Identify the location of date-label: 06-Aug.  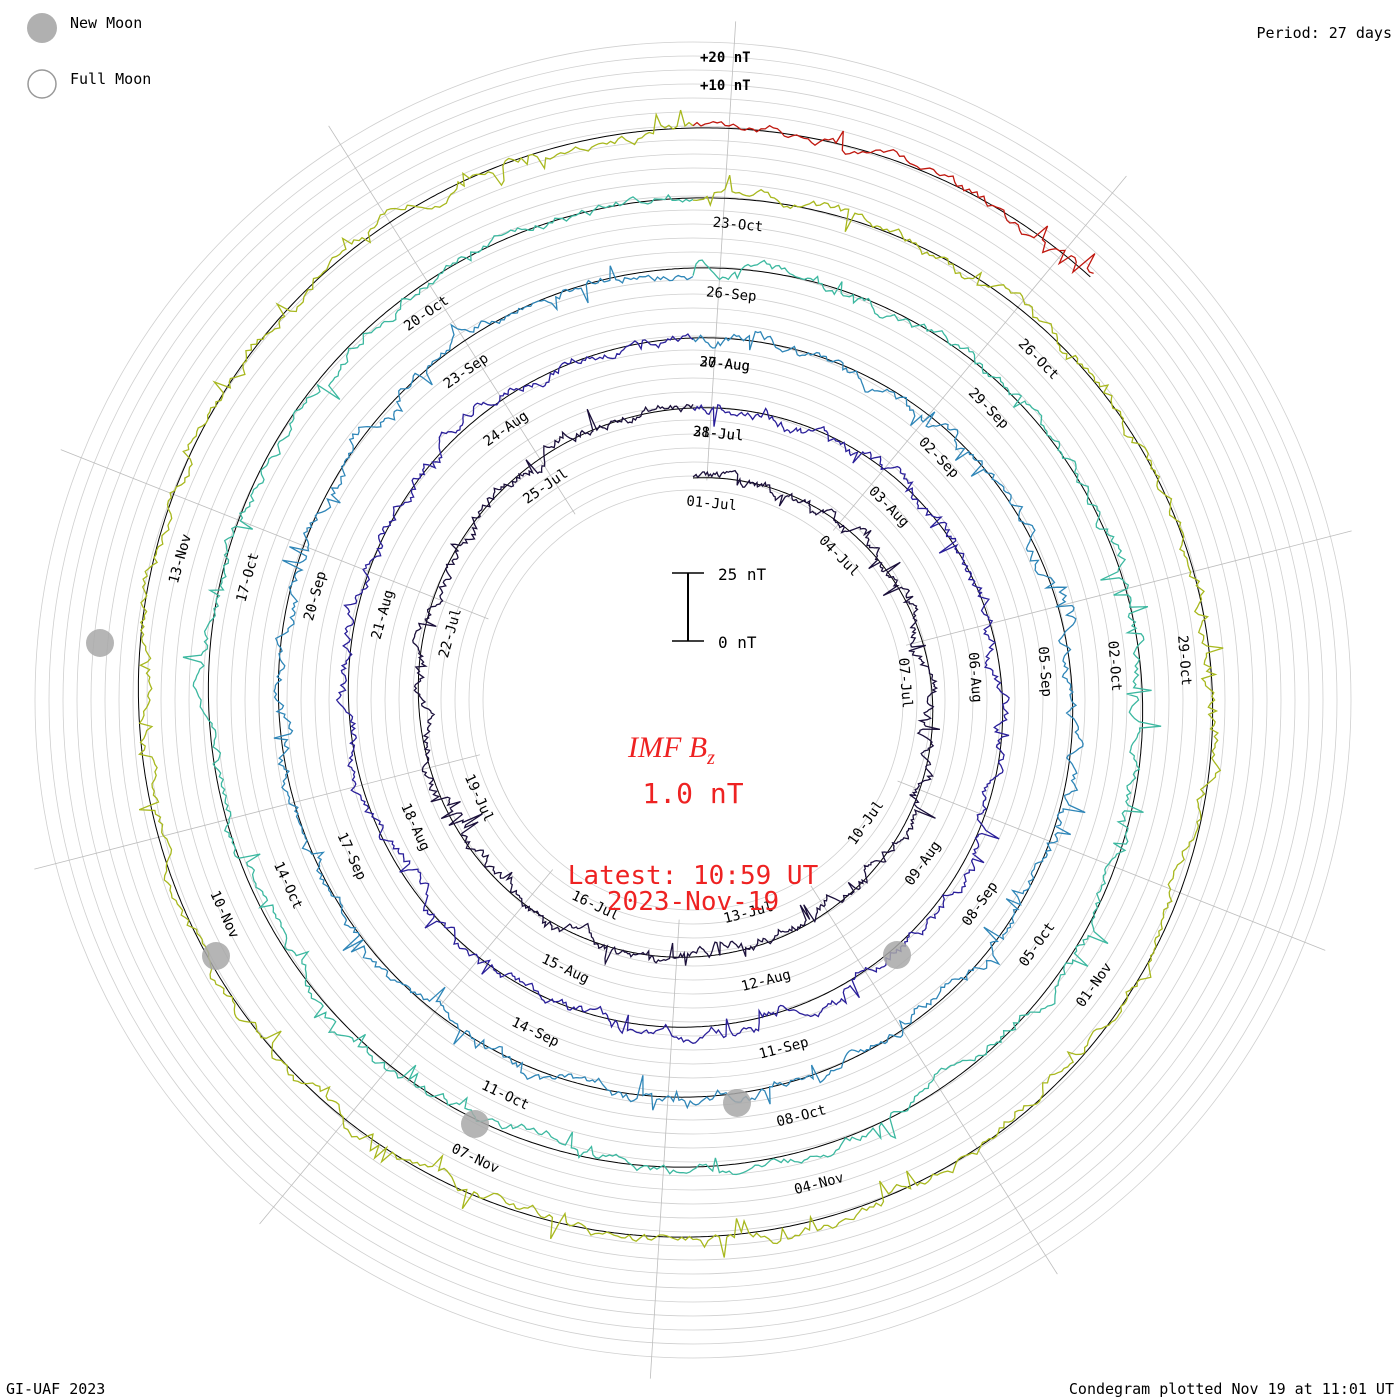
(975, 678).